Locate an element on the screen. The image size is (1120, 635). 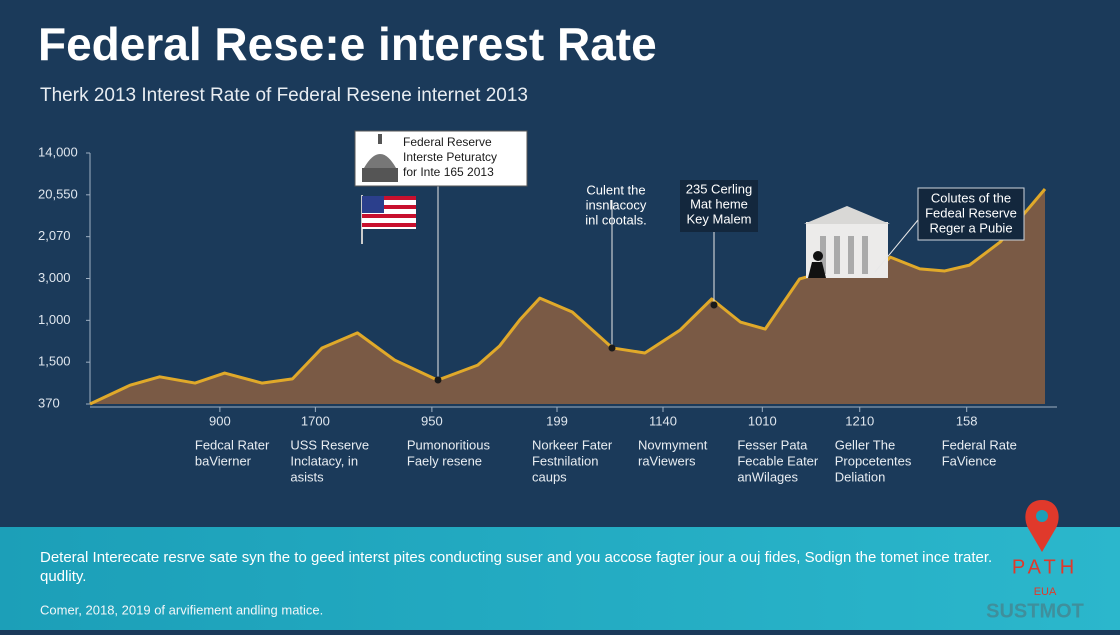
x-description: anWilages is located at coordinates (767, 476).